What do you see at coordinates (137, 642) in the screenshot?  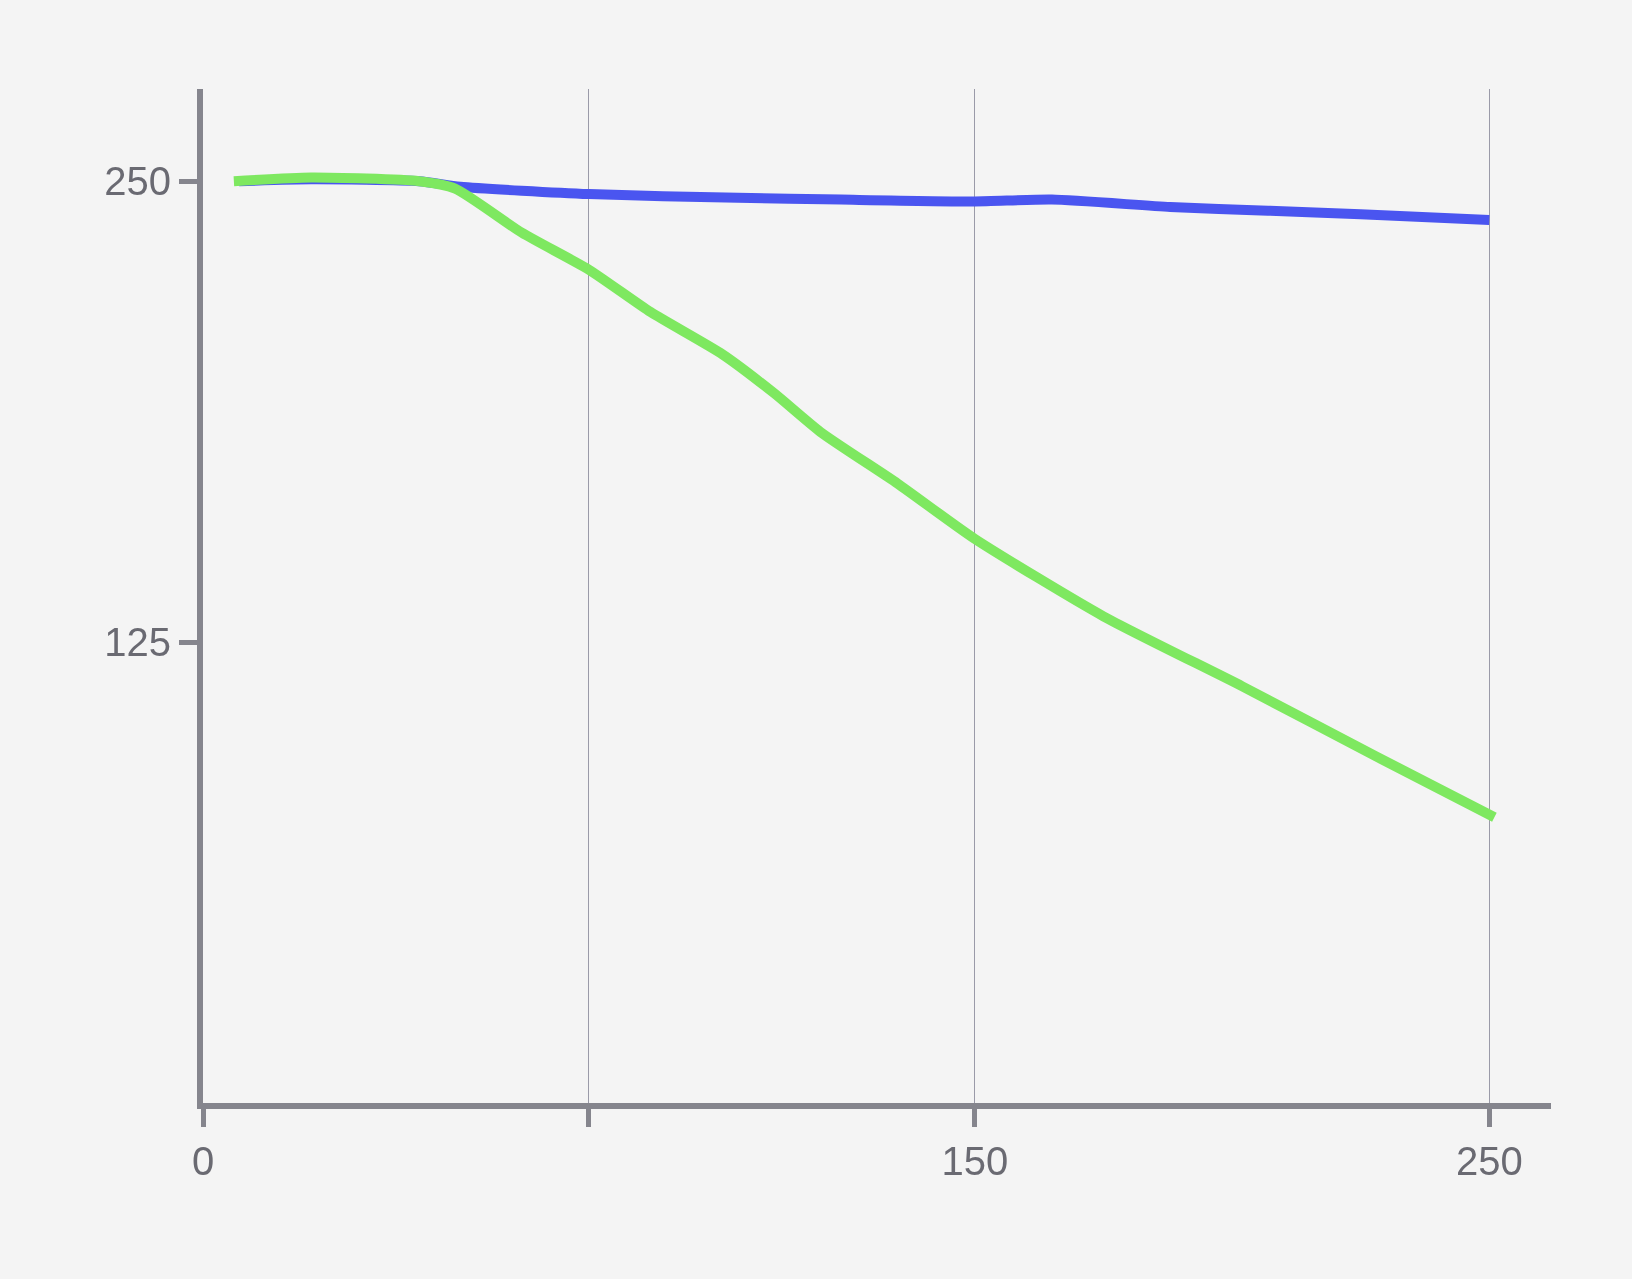 I see `y-tick-label: 125` at bounding box center [137, 642].